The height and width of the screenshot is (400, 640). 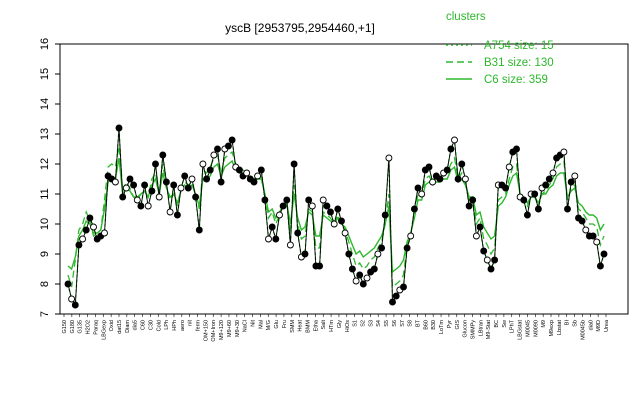 I want to click on x-tick-label-5: LBGexp, so click(x=104, y=330).